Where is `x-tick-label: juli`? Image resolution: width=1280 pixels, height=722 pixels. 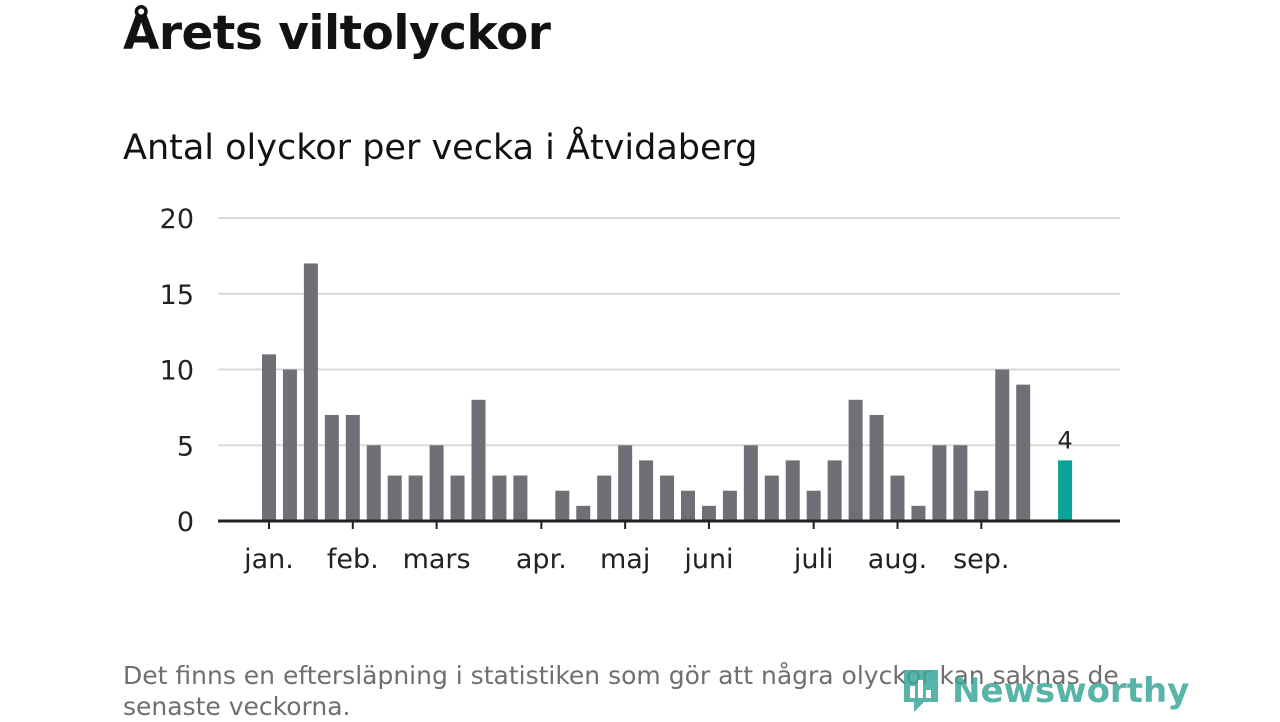 x-tick-label: juli is located at coordinates (813, 559).